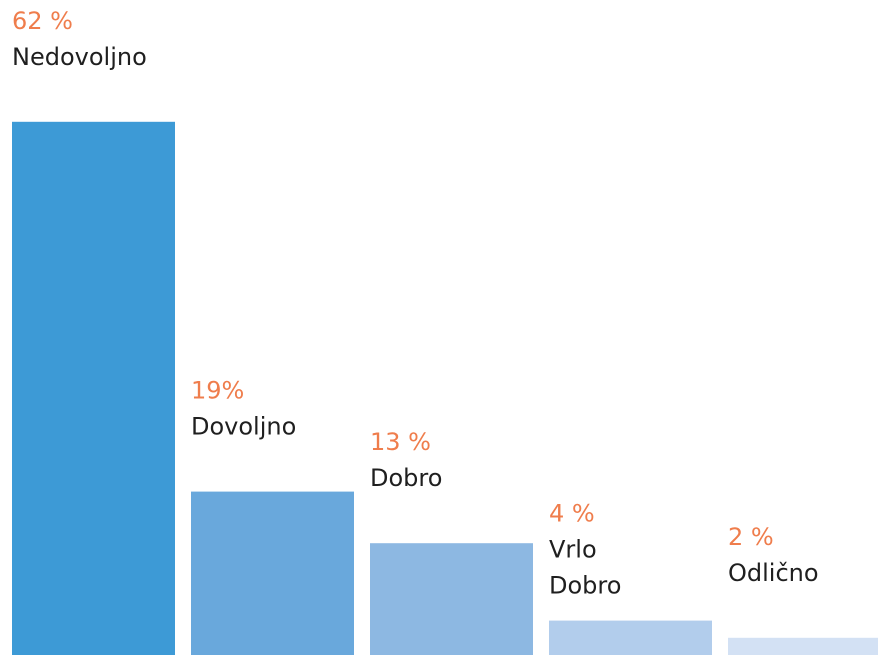 The width and height of the screenshot is (878, 655). Describe the element at coordinates (217, 391) in the screenshot. I see `value-label: 19%` at that location.